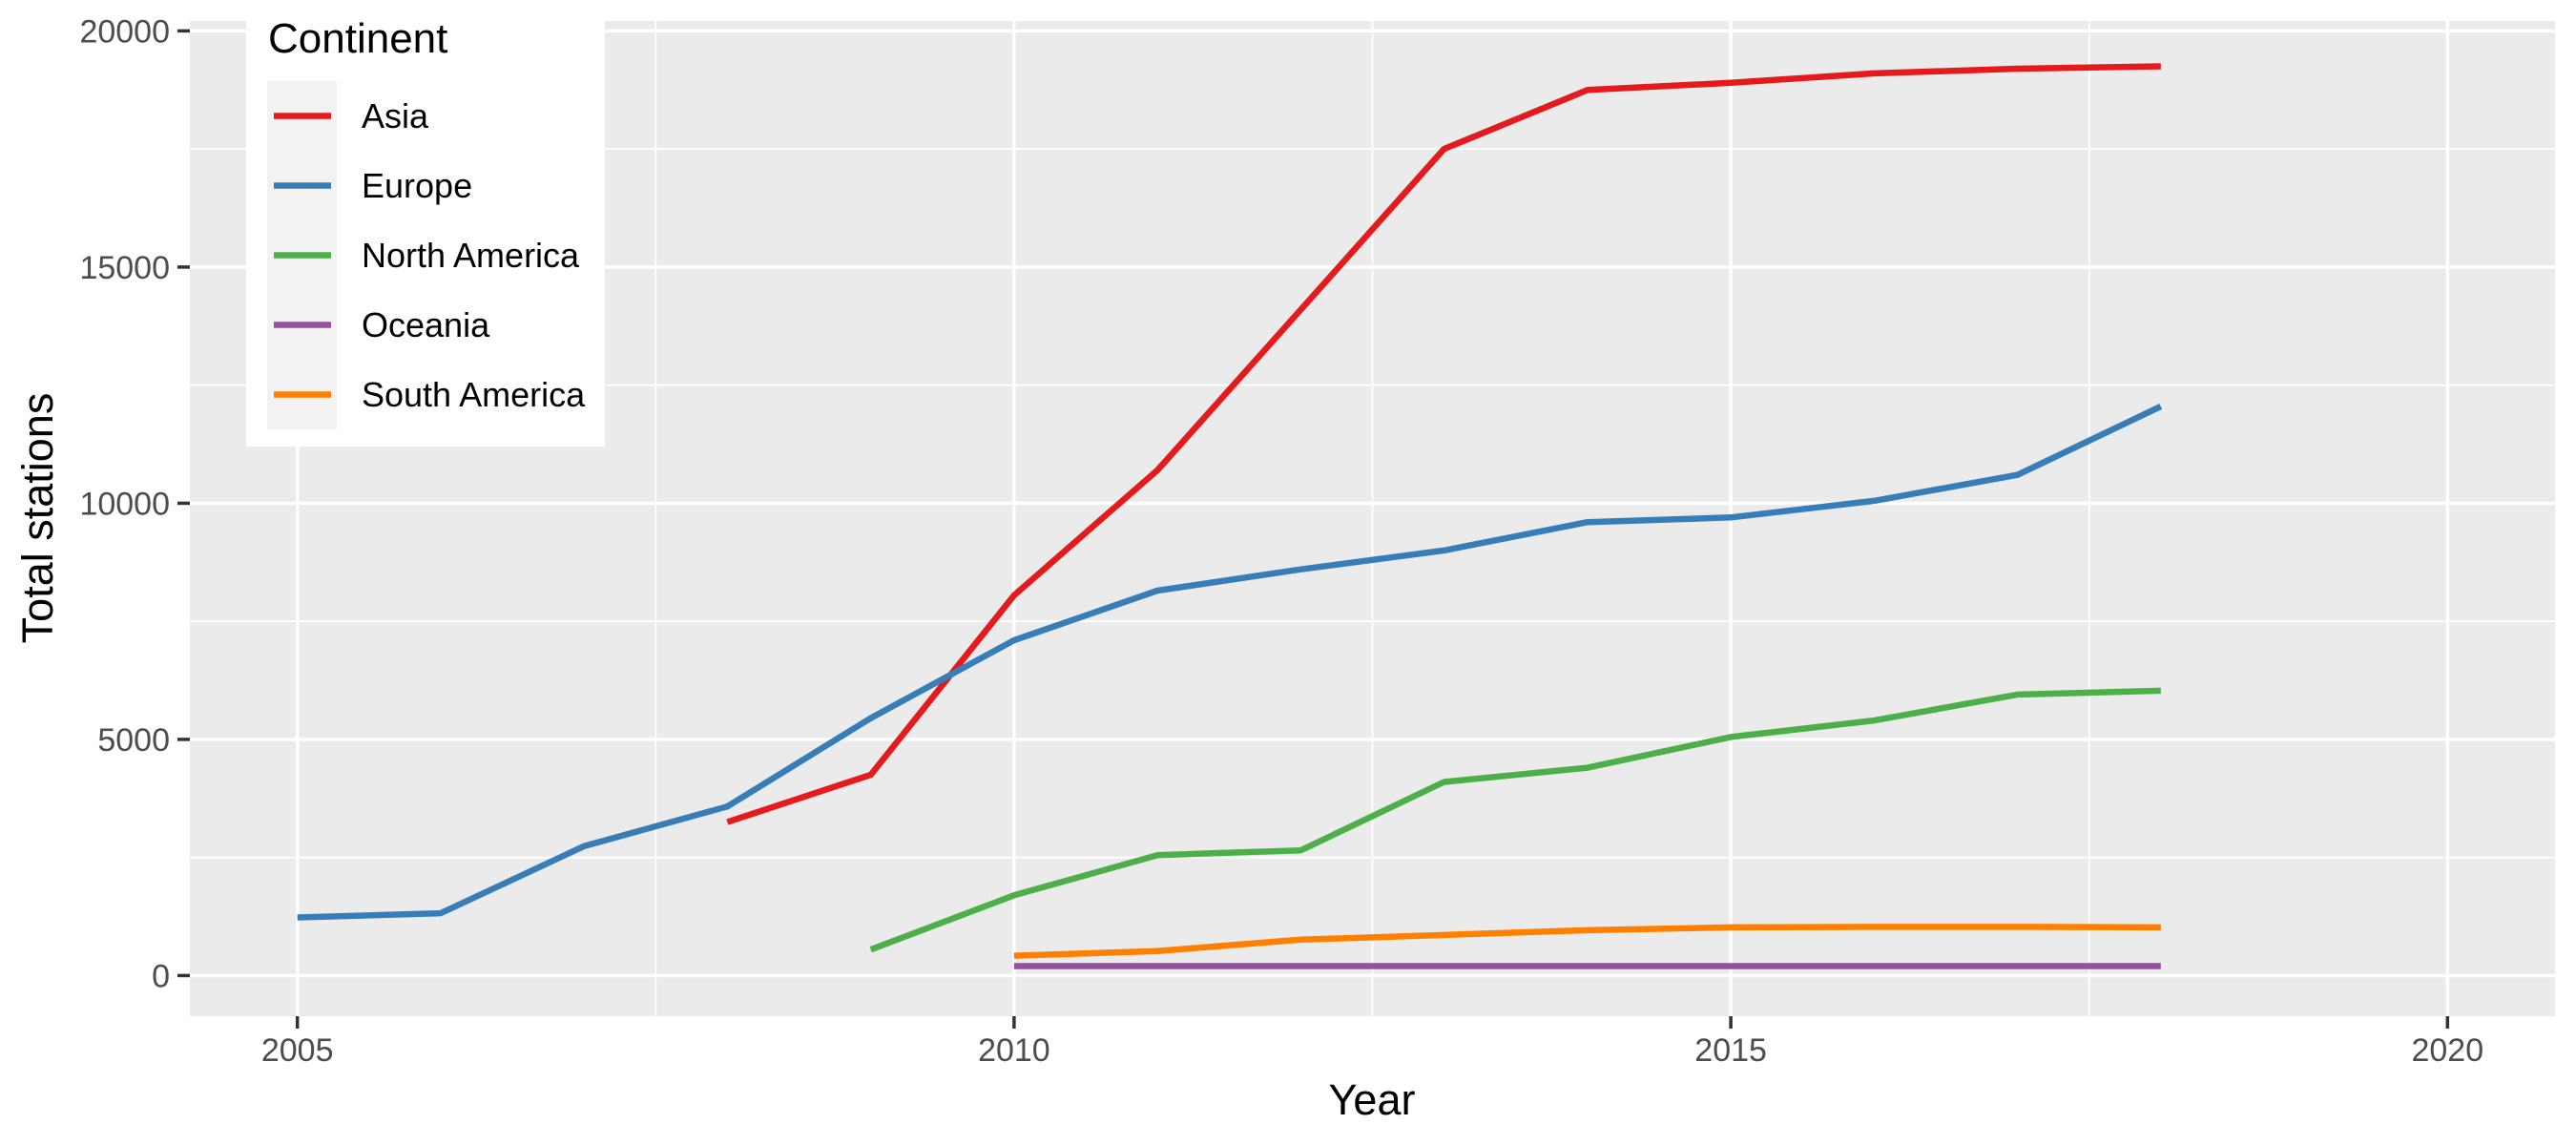 The height and width of the screenshot is (1145, 2576). Describe the element at coordinates (1372, 1099) in the screenshot. I see `x-axis-title: Year` at that location.